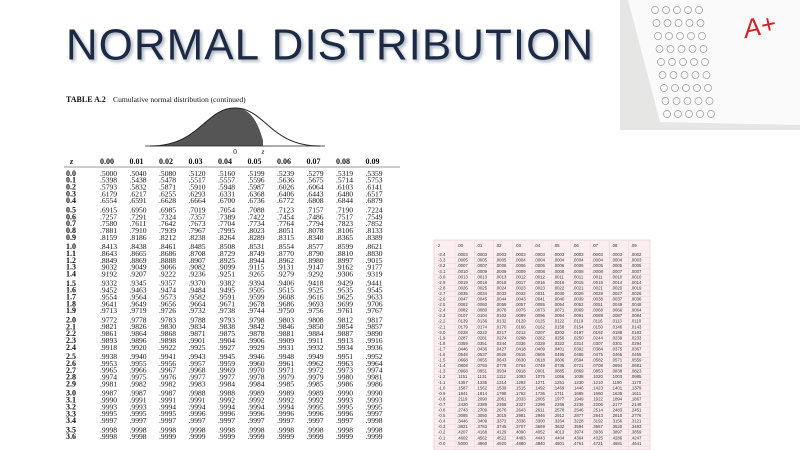 The height and width of the screenshot is (450, 800). I want to click on table-cell: .6808, so click(315, 200).